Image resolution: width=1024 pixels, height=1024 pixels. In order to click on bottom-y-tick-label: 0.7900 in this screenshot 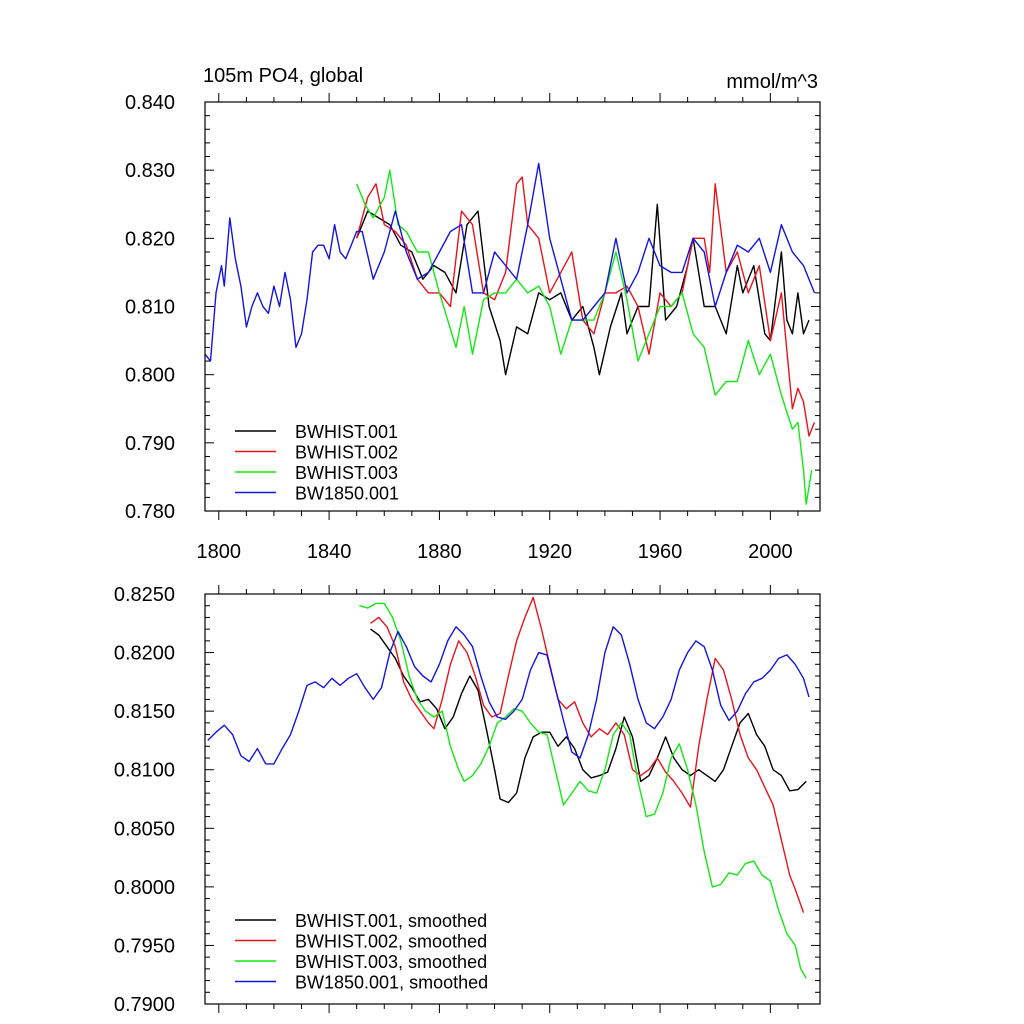, I will do `click(144, 1005)`.